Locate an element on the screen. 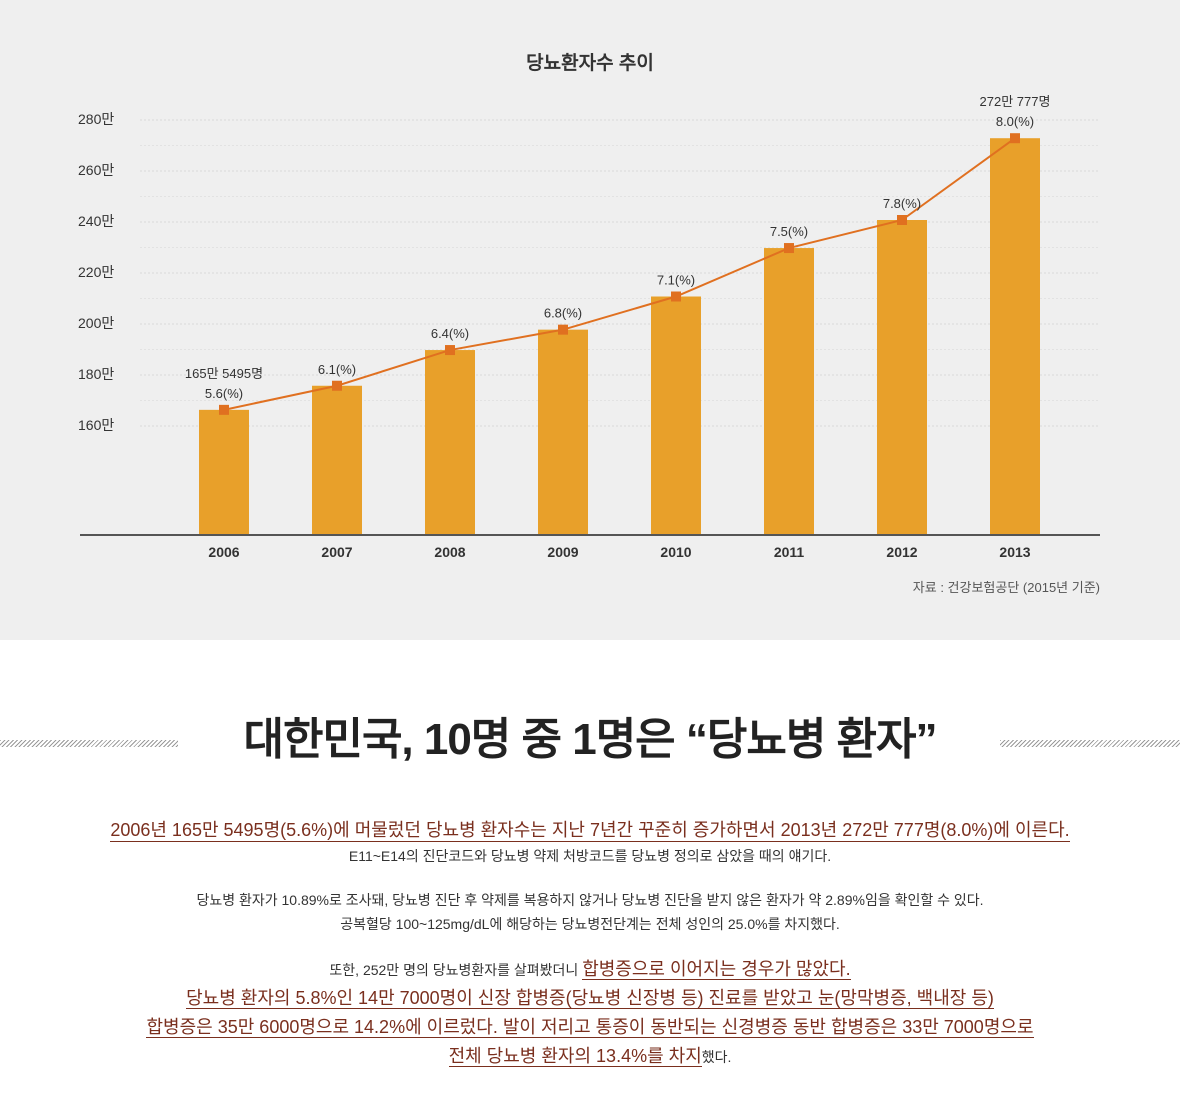 The height and width of the screenshot is (1113, 1180). x-tick-label: 2008 is located at coordinates (449, 552).